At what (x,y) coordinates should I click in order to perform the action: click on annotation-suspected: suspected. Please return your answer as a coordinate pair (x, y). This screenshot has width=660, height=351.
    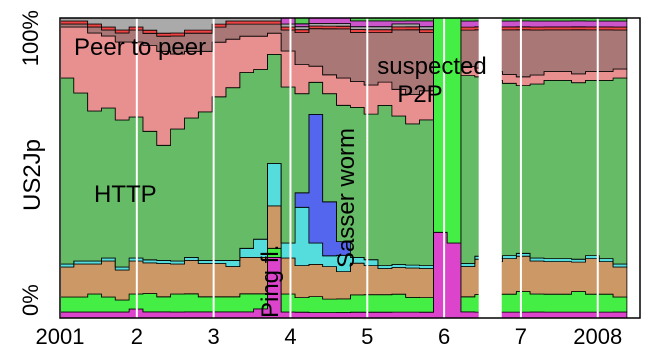
    Looking at the image, I should click on (431, 66).